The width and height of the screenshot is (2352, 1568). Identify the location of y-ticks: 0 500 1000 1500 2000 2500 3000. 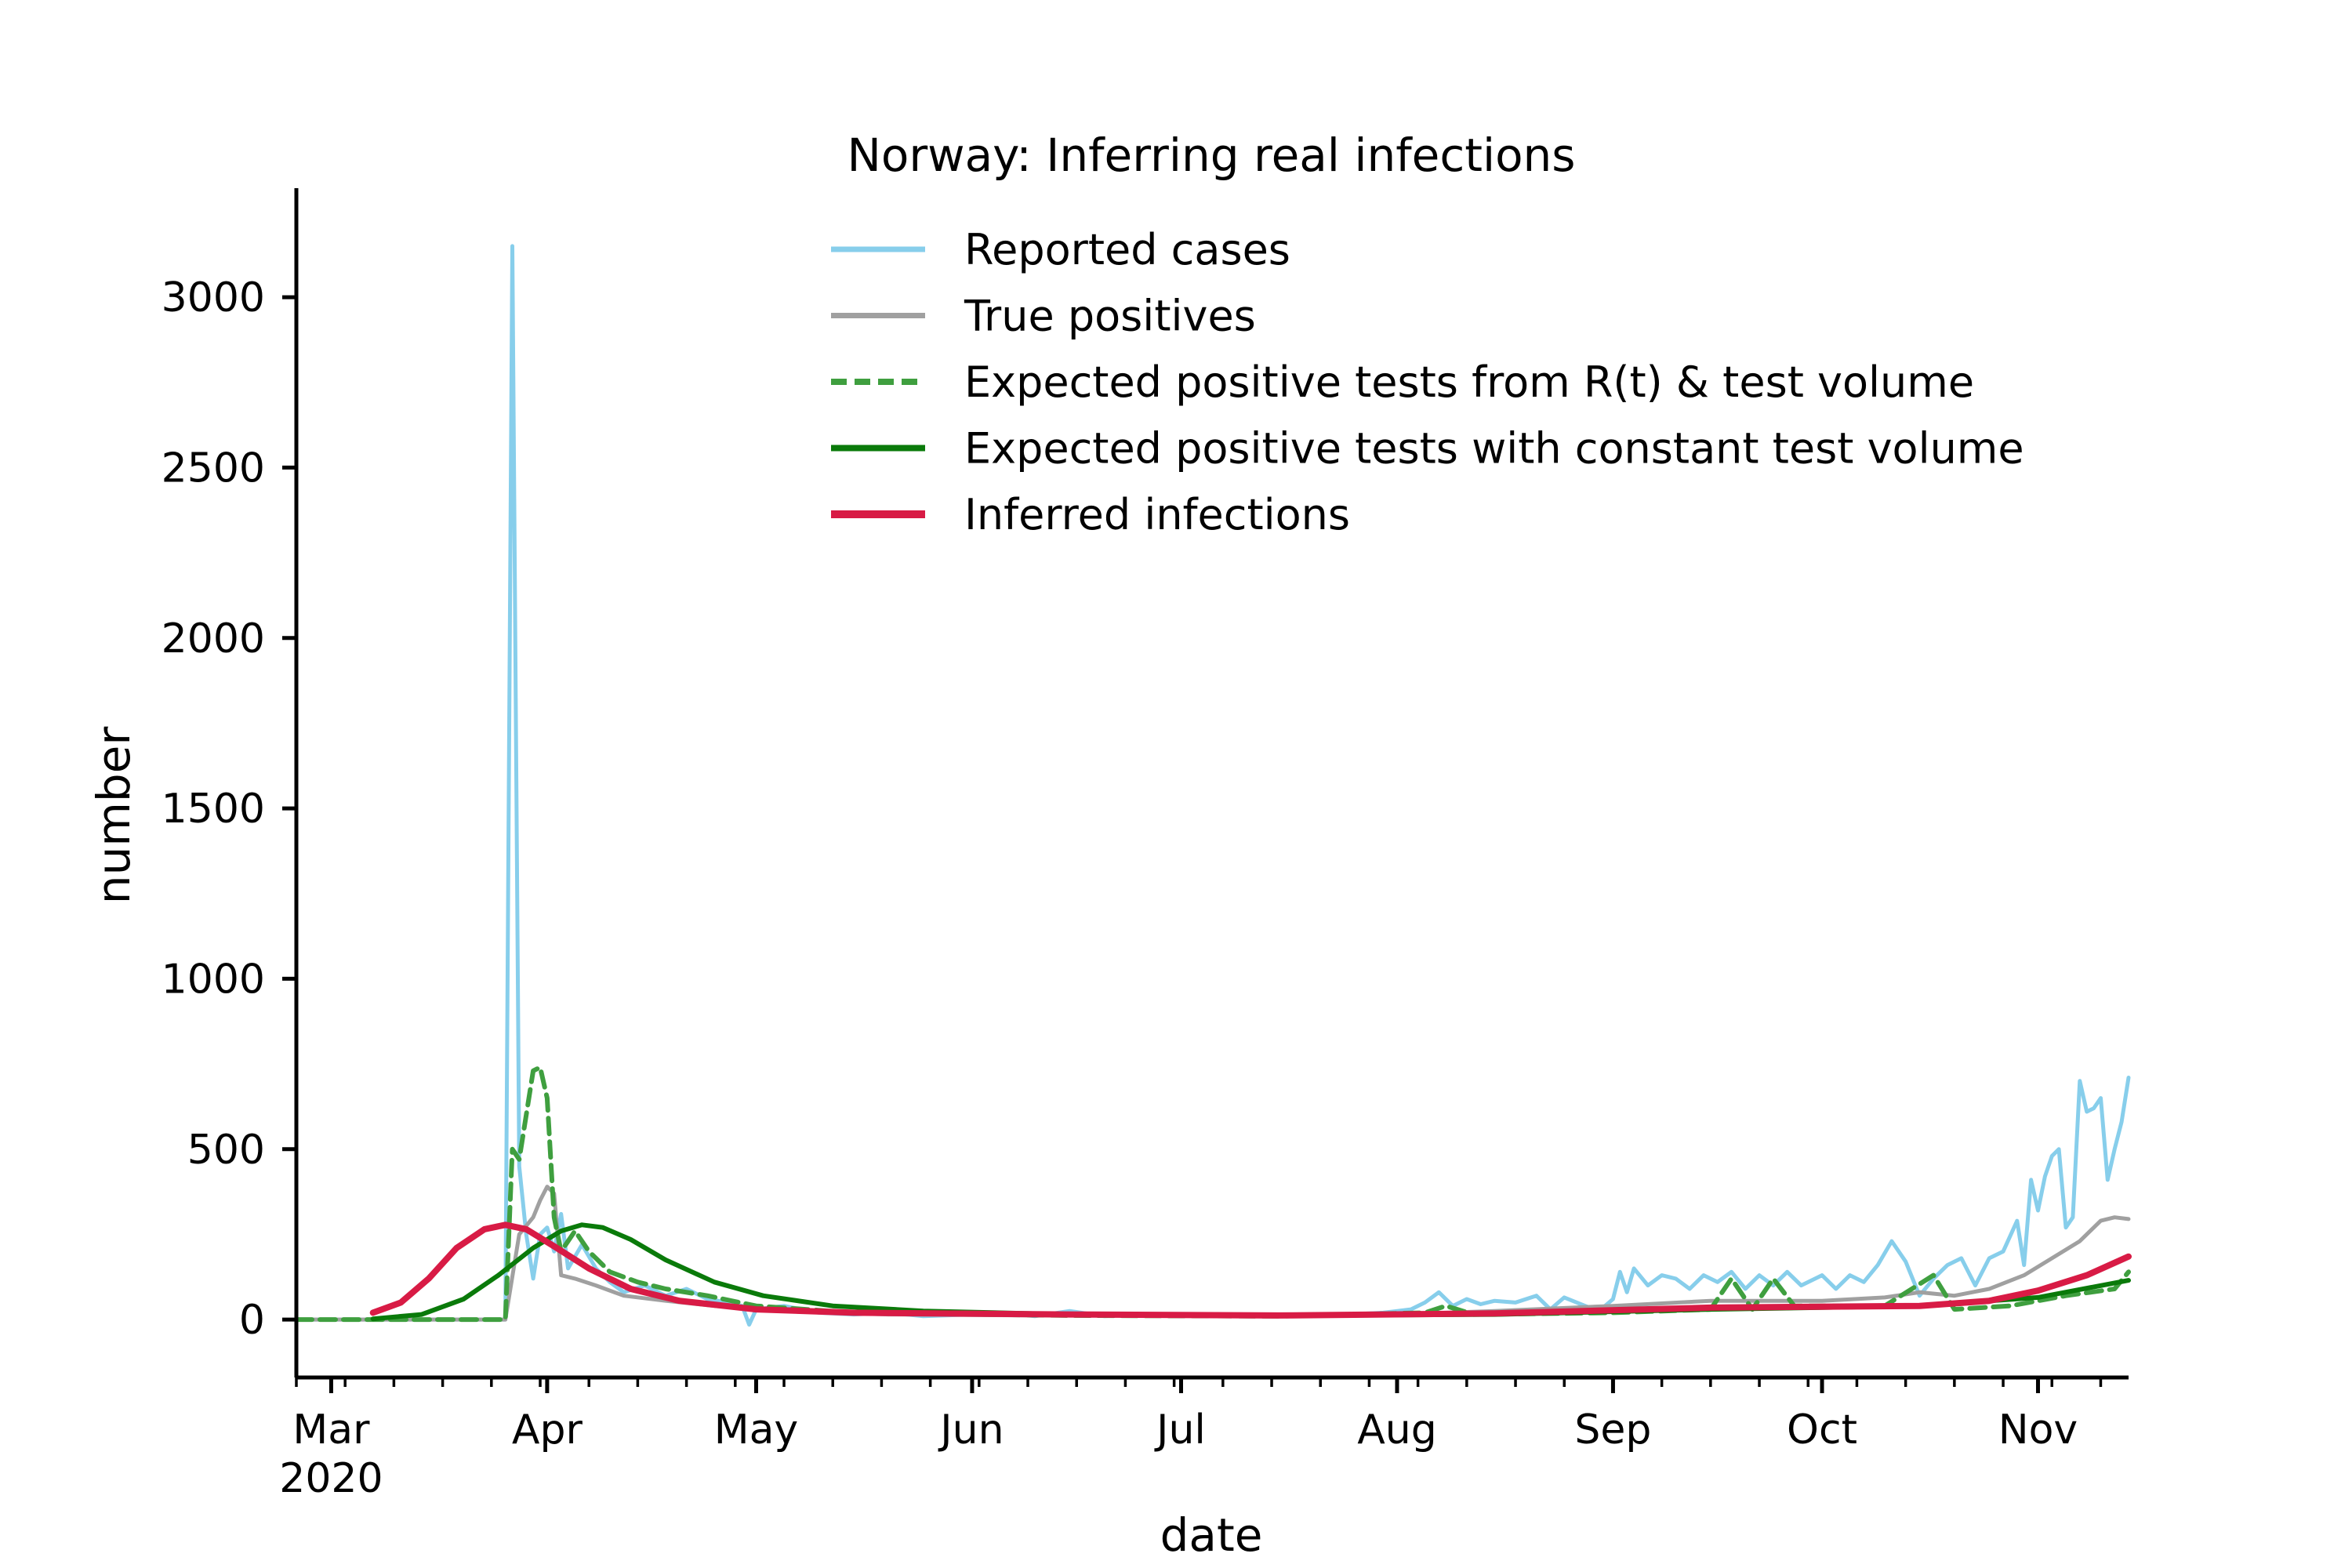
(229, 809).